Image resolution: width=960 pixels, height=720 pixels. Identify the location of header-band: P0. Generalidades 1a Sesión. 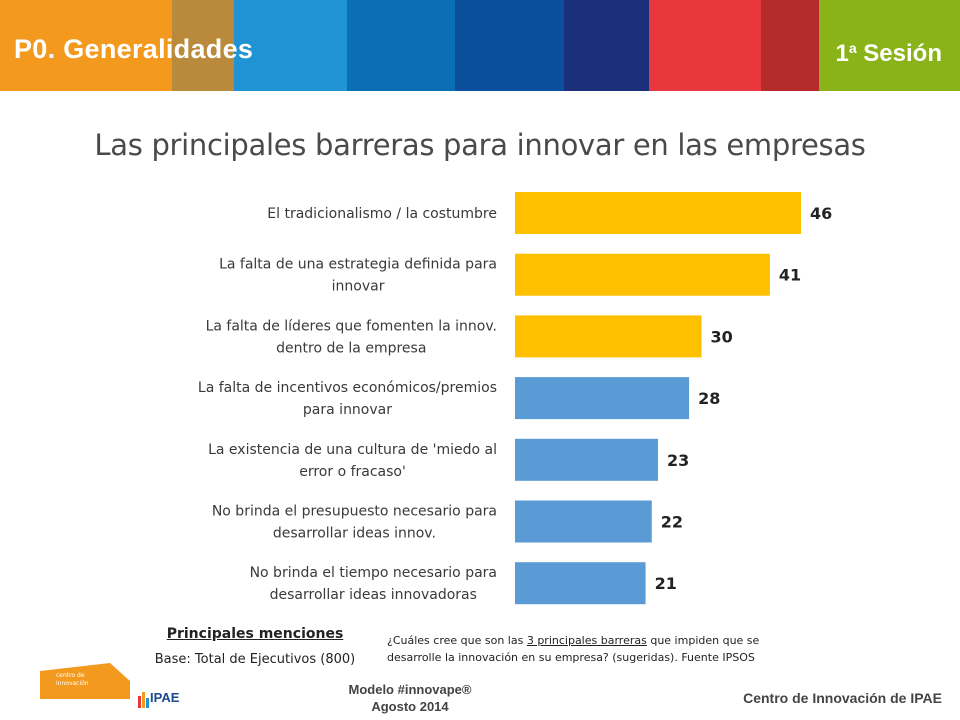
(480, 45).